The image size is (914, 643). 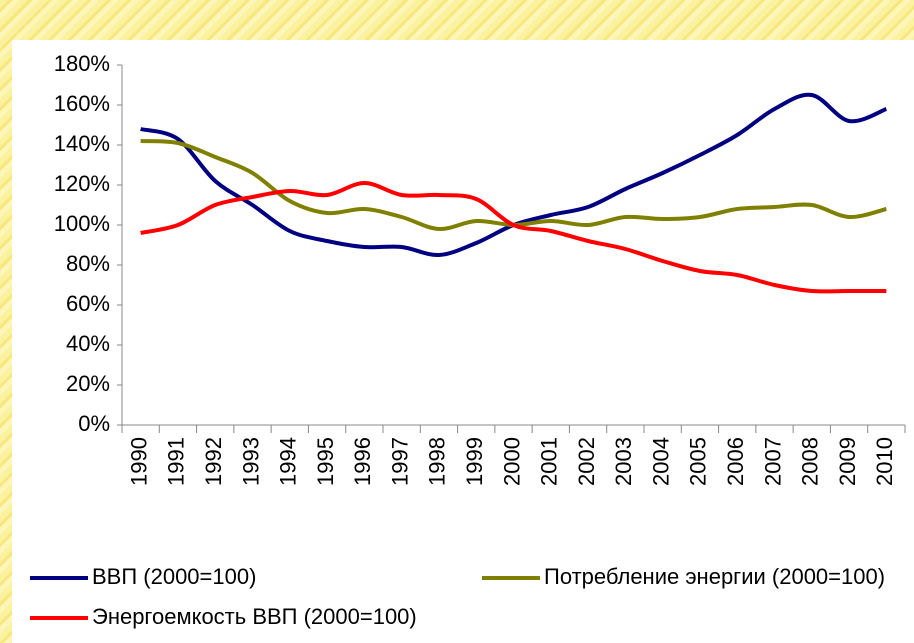 What do you see at coordinates (213, 461) in the screenshot?
I see `x-tick-label: 1992` at bounding box center [213, 461].